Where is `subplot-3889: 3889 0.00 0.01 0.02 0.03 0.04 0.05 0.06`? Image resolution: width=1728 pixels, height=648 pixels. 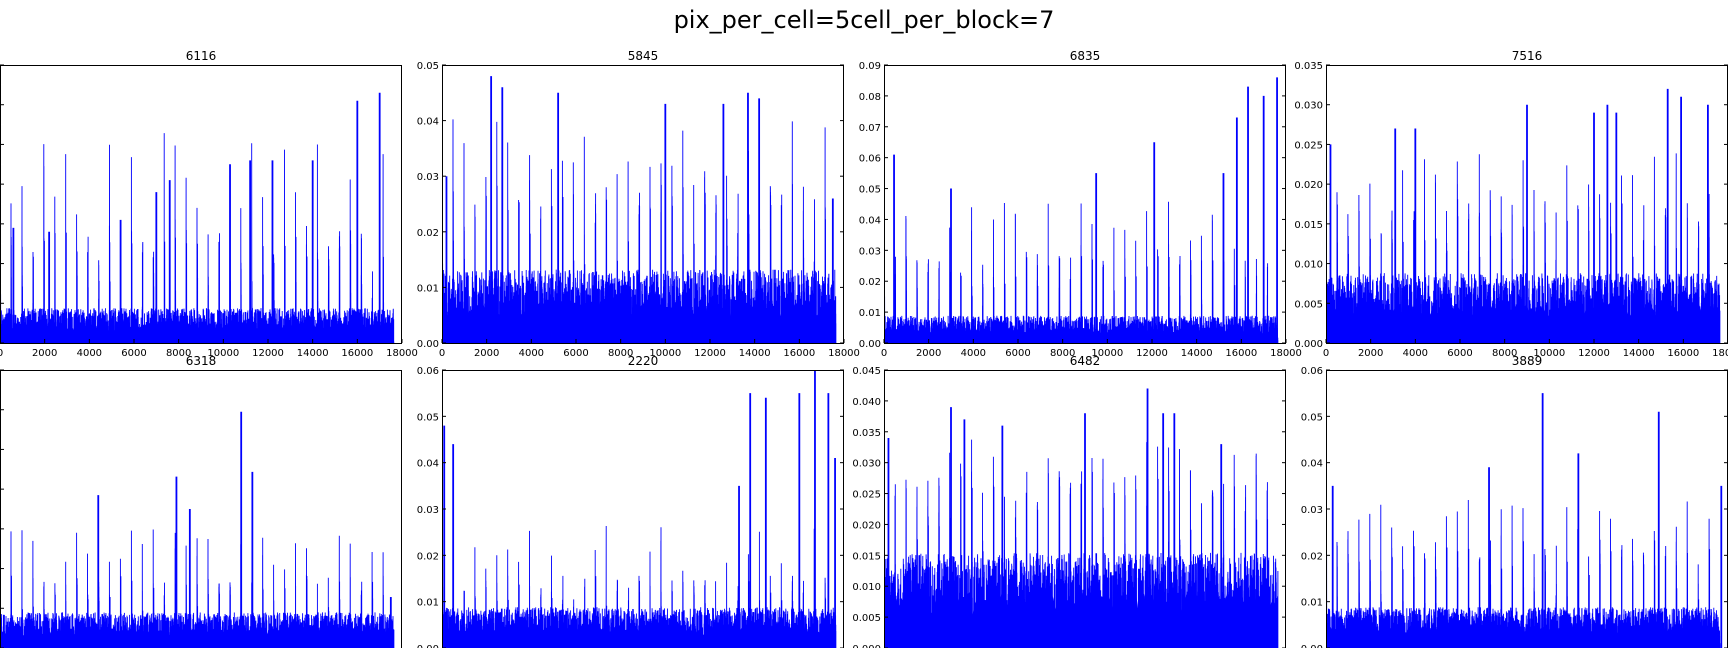
subplot-3889: 3889 0.00 0.01 0.02 0.03 0.04 0.05 0.06 is located at coordinates (1514, 501).